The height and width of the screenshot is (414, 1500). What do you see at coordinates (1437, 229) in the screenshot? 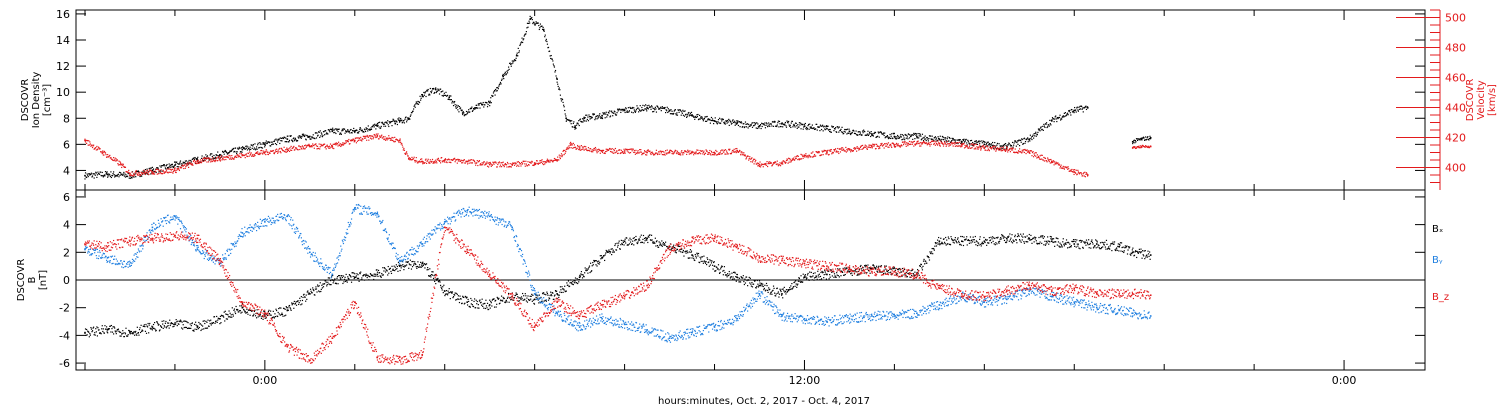
I see `legend-bx: Bₓ` at bounding box center [1437, 229].